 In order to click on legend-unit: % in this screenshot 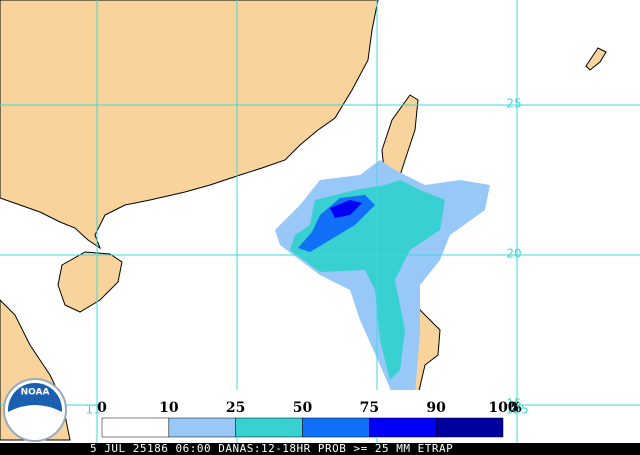, I will do `click(514, 408)`.